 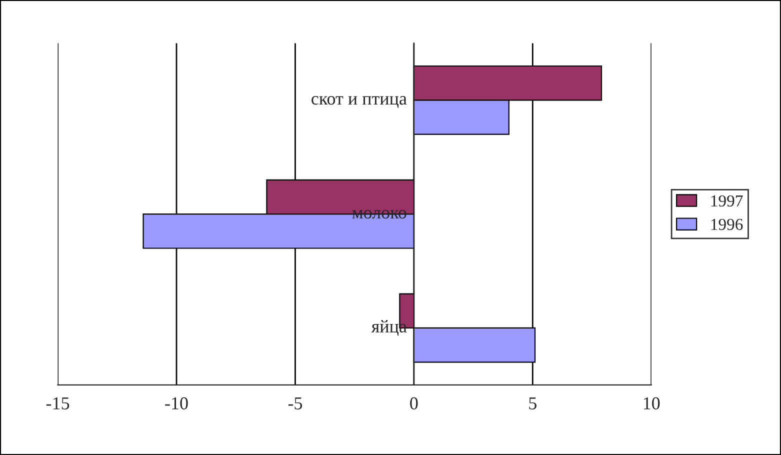 What do you see at coordinates (727, 201) in the screenshot?
I see `legend-label: 1997` at bounding box center [727, 201].